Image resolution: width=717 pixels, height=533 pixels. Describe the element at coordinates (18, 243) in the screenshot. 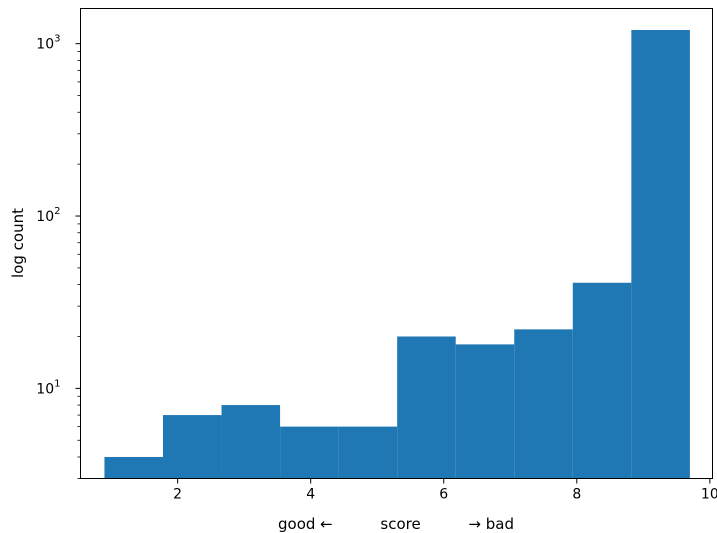

I see `y-axis-label: log count` at that location.